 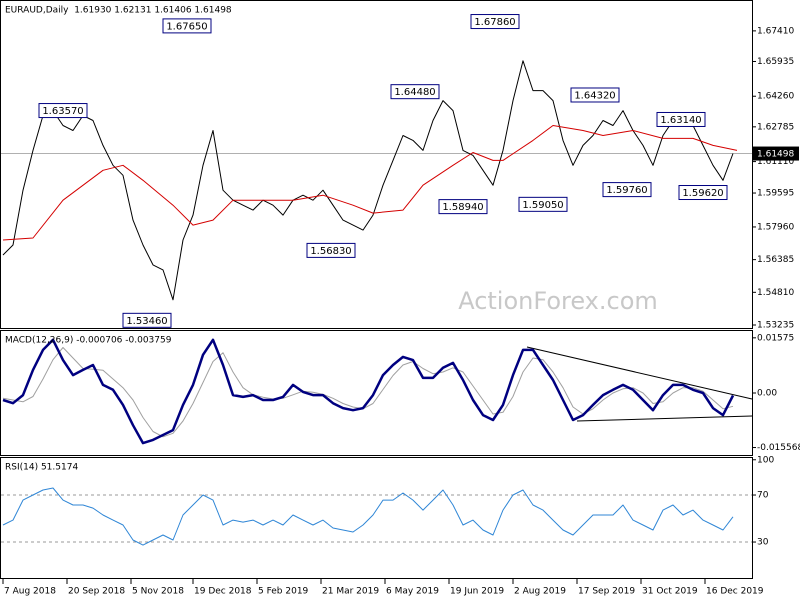 I want to click on panel-title: MACD(12,26,9) -0.000706 -0.003759, so click(x=88, y=341).